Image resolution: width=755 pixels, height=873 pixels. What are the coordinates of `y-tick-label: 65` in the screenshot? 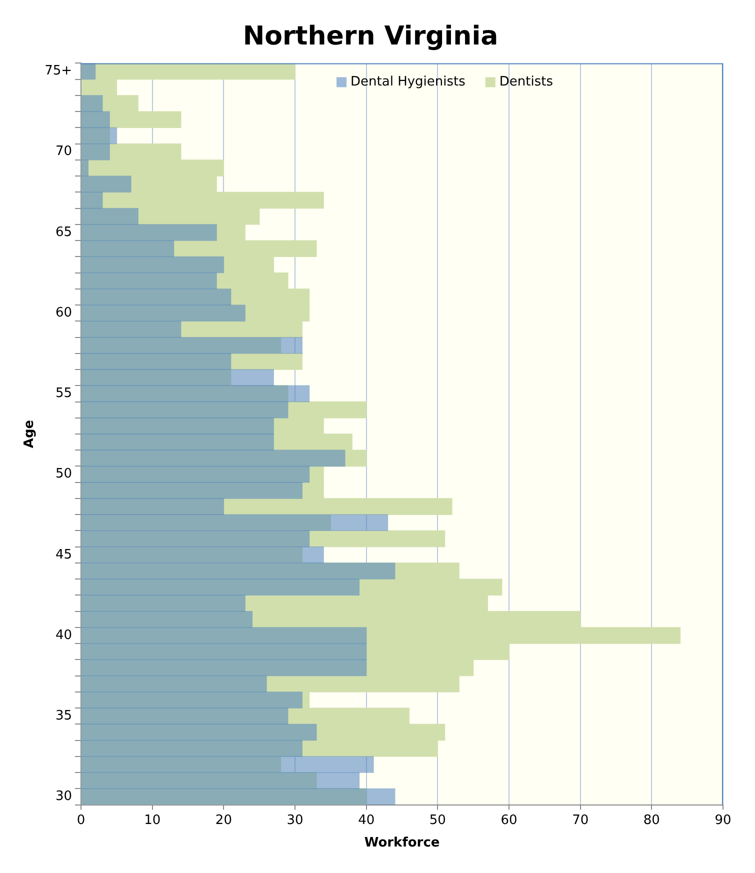 It's located at (63, 232).